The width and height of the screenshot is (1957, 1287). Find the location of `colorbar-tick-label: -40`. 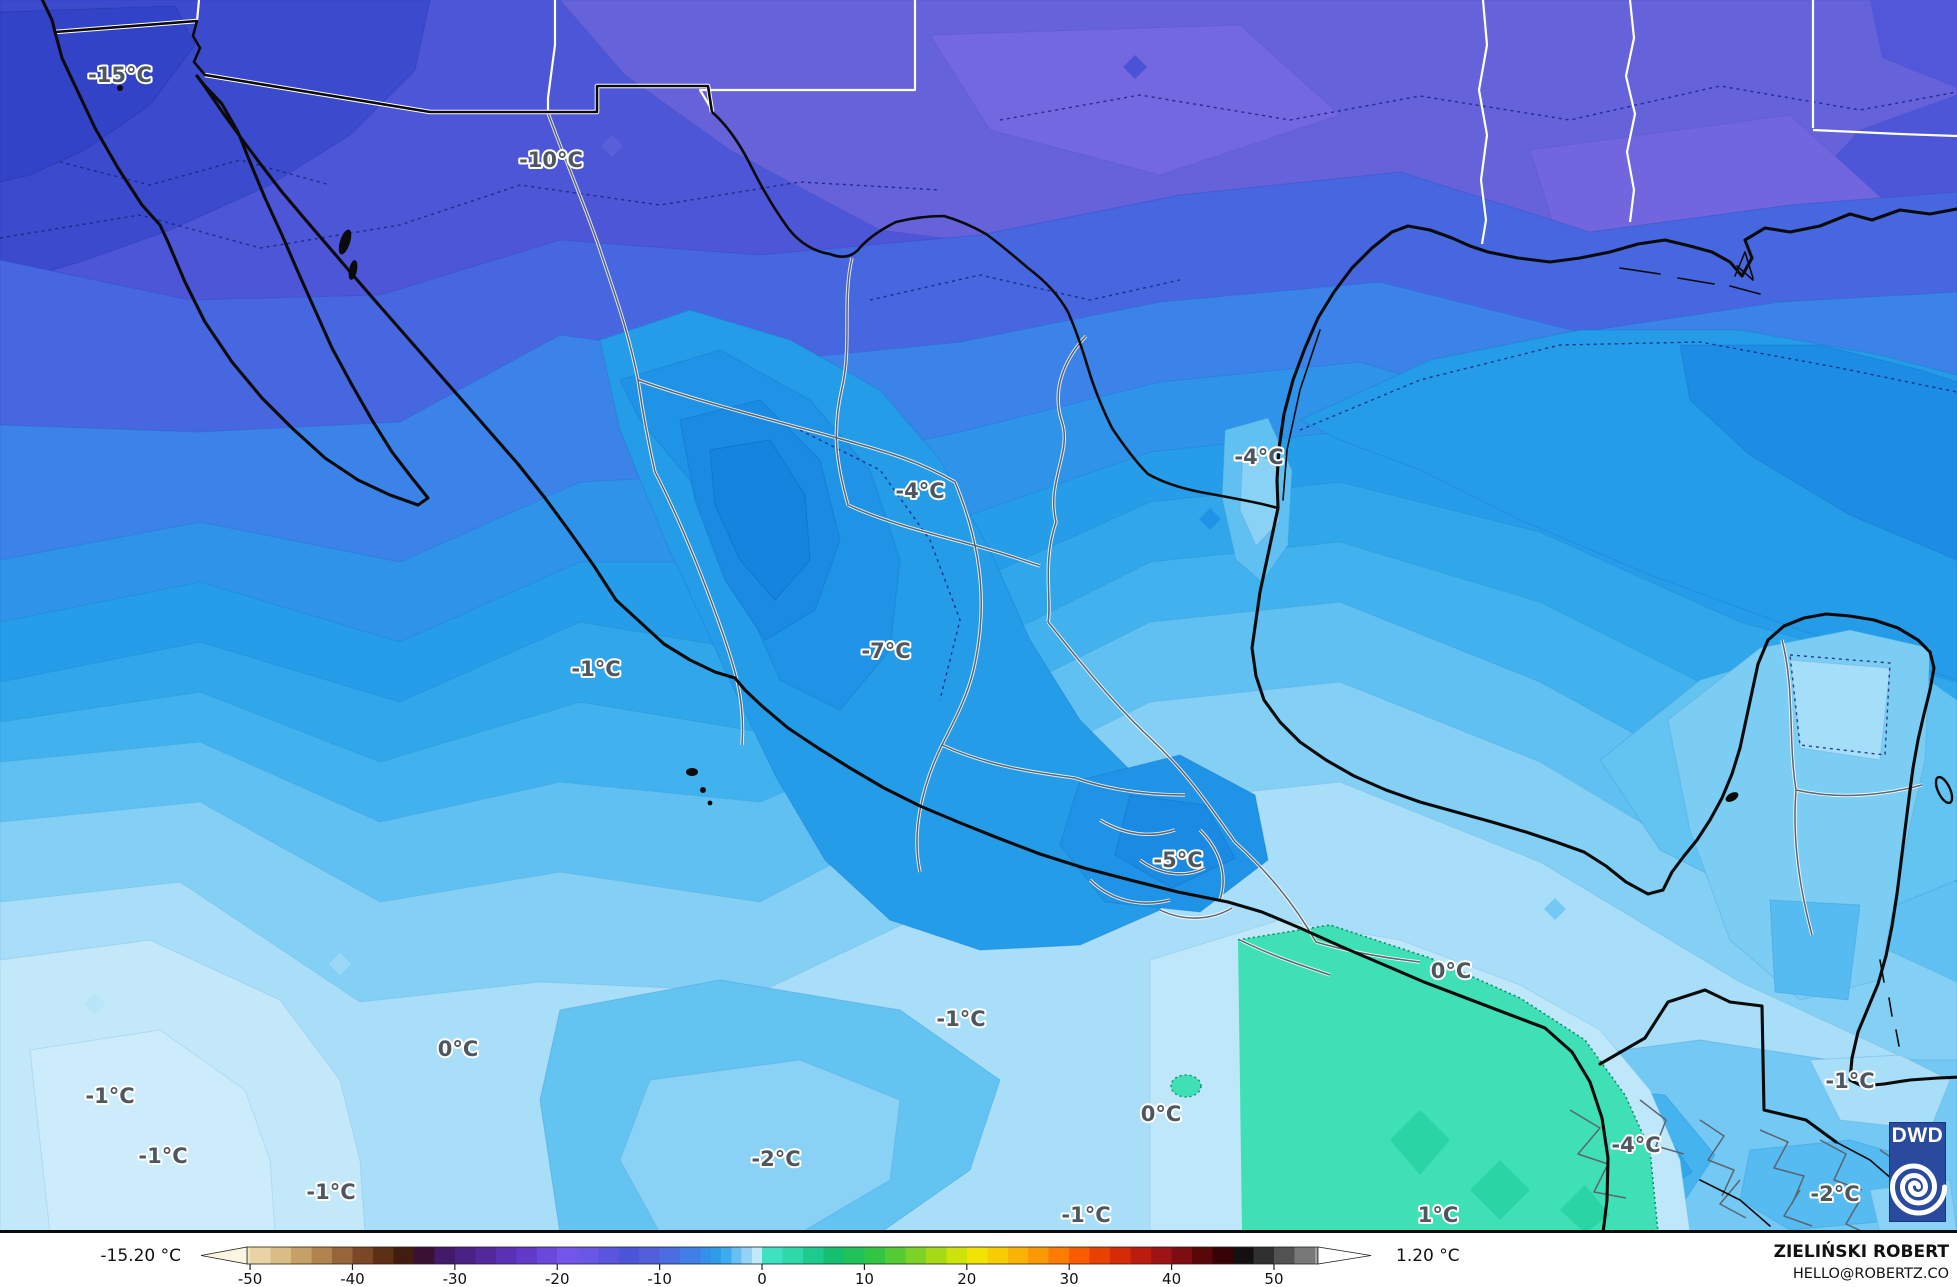

colorbar-tick-label: -40 is located at coordinates (352, 1278).